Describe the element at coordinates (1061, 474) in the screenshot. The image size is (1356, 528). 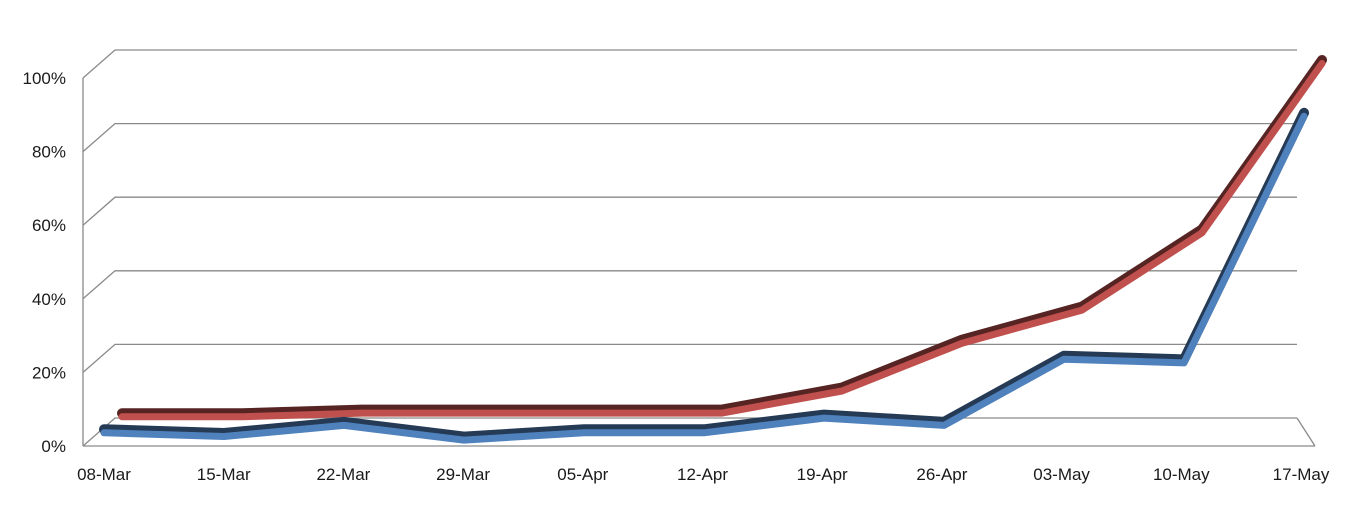
I see `x-tick-label: 03-May` at that location.